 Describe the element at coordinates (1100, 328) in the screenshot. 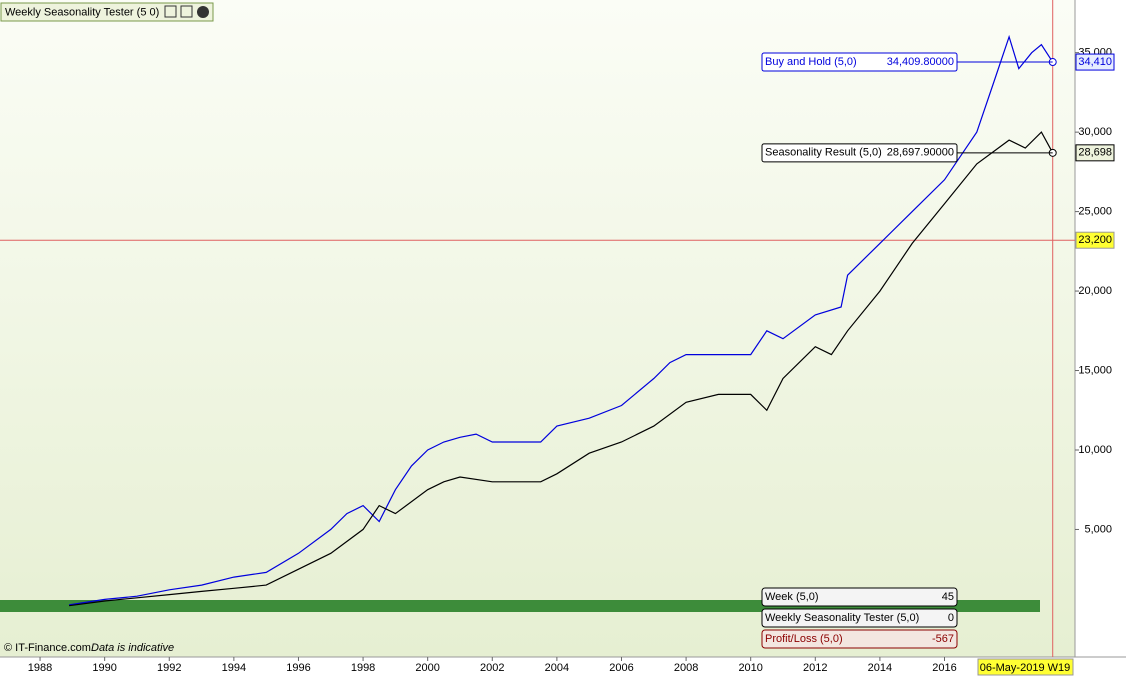

I see `axis-background` at that location.